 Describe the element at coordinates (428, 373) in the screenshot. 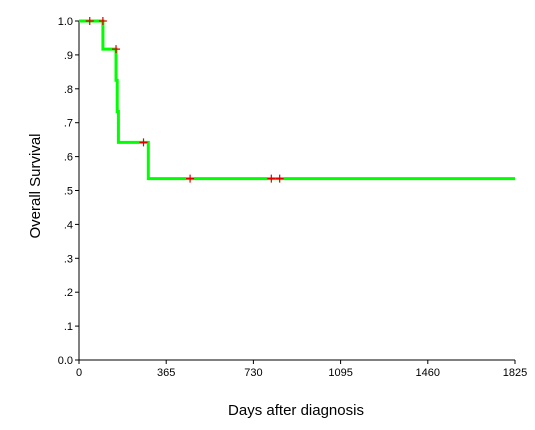

I see `x-tick-label: 1460` at that location.